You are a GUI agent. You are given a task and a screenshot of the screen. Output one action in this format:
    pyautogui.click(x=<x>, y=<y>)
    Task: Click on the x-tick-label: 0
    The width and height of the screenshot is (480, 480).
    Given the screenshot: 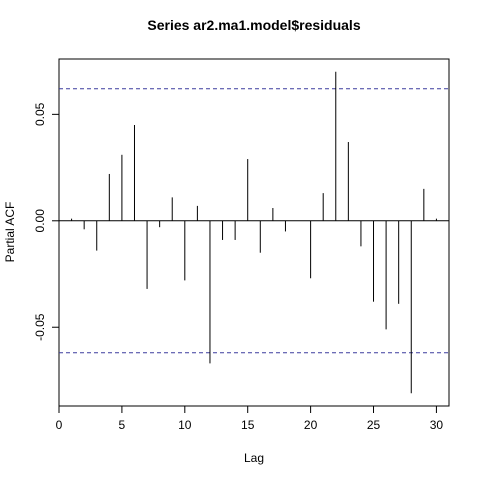 What is the action you would take?
    pyautogui.click(x=59, y=425)
    